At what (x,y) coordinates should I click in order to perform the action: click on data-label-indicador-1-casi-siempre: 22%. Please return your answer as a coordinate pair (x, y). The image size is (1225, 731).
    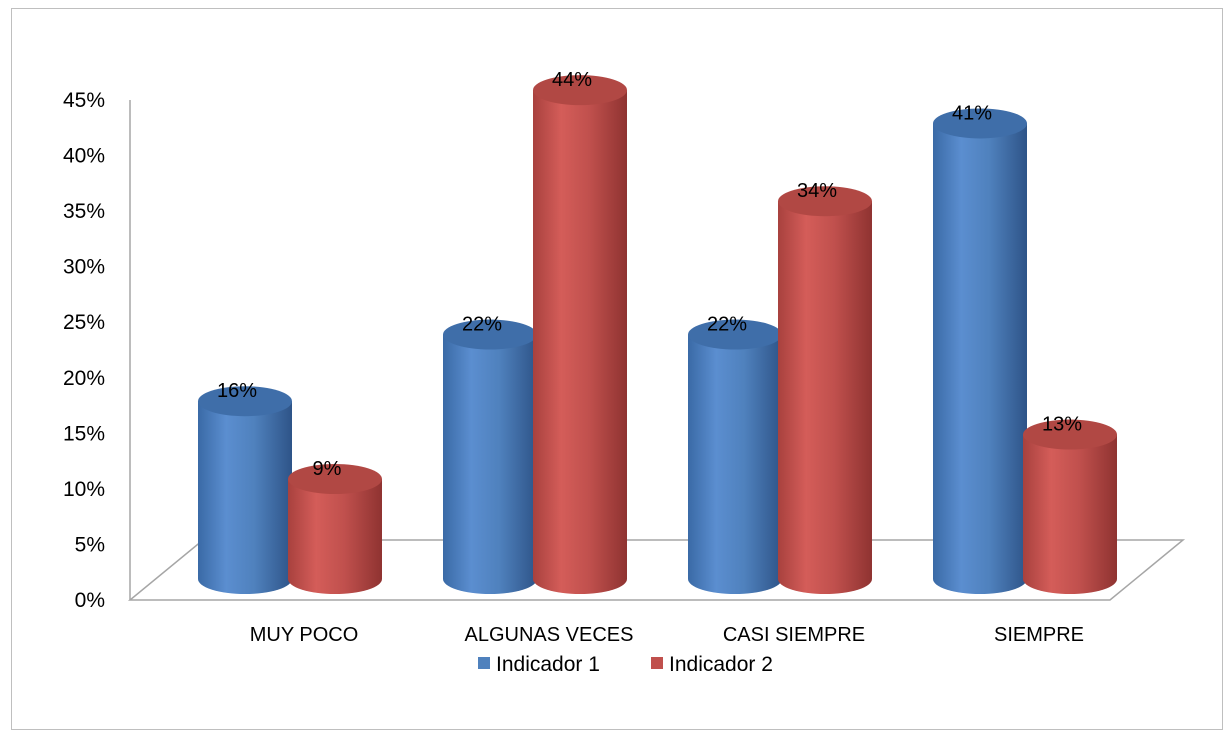
    Looking at the image, I should click on (727, 325).